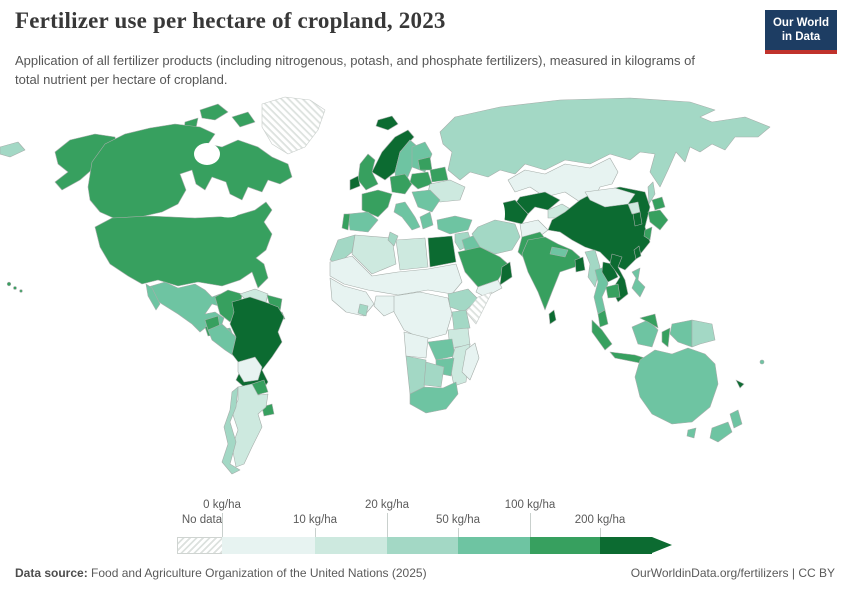 Image resolution: width=850 pixels, height=600 pixels. I want to click on legend-tick-label: 50 kg/ha, so click(458, 520).